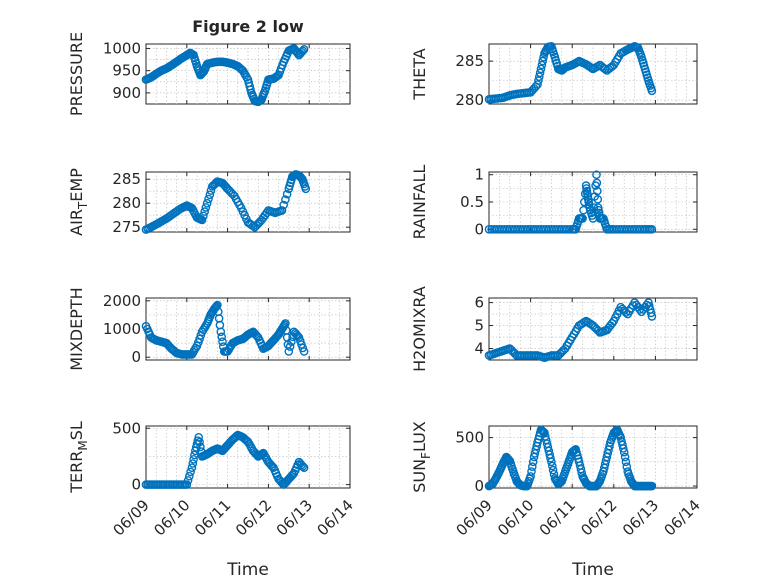 This screenshot has height=583, width=778. Describe the element at coordinates (479, 349) in the screenshot. I see `y-tick-label: 4` at that location.